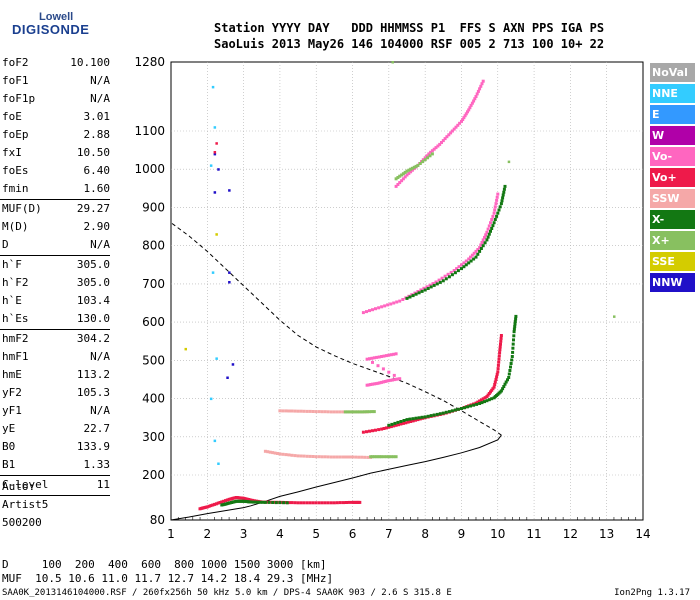 This screenshot has width=700, height=600. I want to click on param-name: fxI, so click(12, 152).